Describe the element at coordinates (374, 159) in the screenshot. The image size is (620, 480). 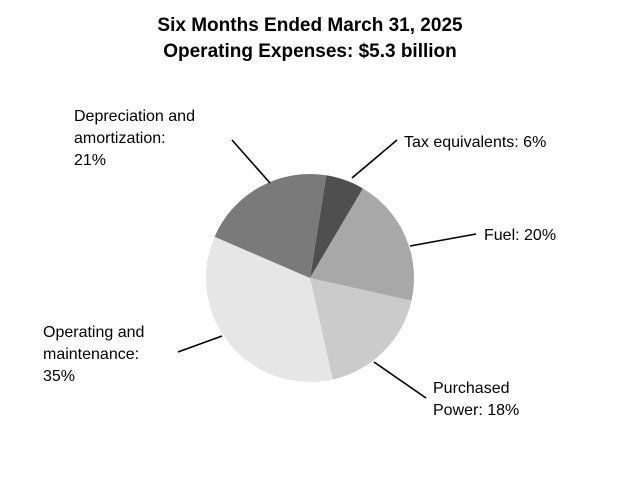
I see `leader-line-tax-equivalents` at that location.